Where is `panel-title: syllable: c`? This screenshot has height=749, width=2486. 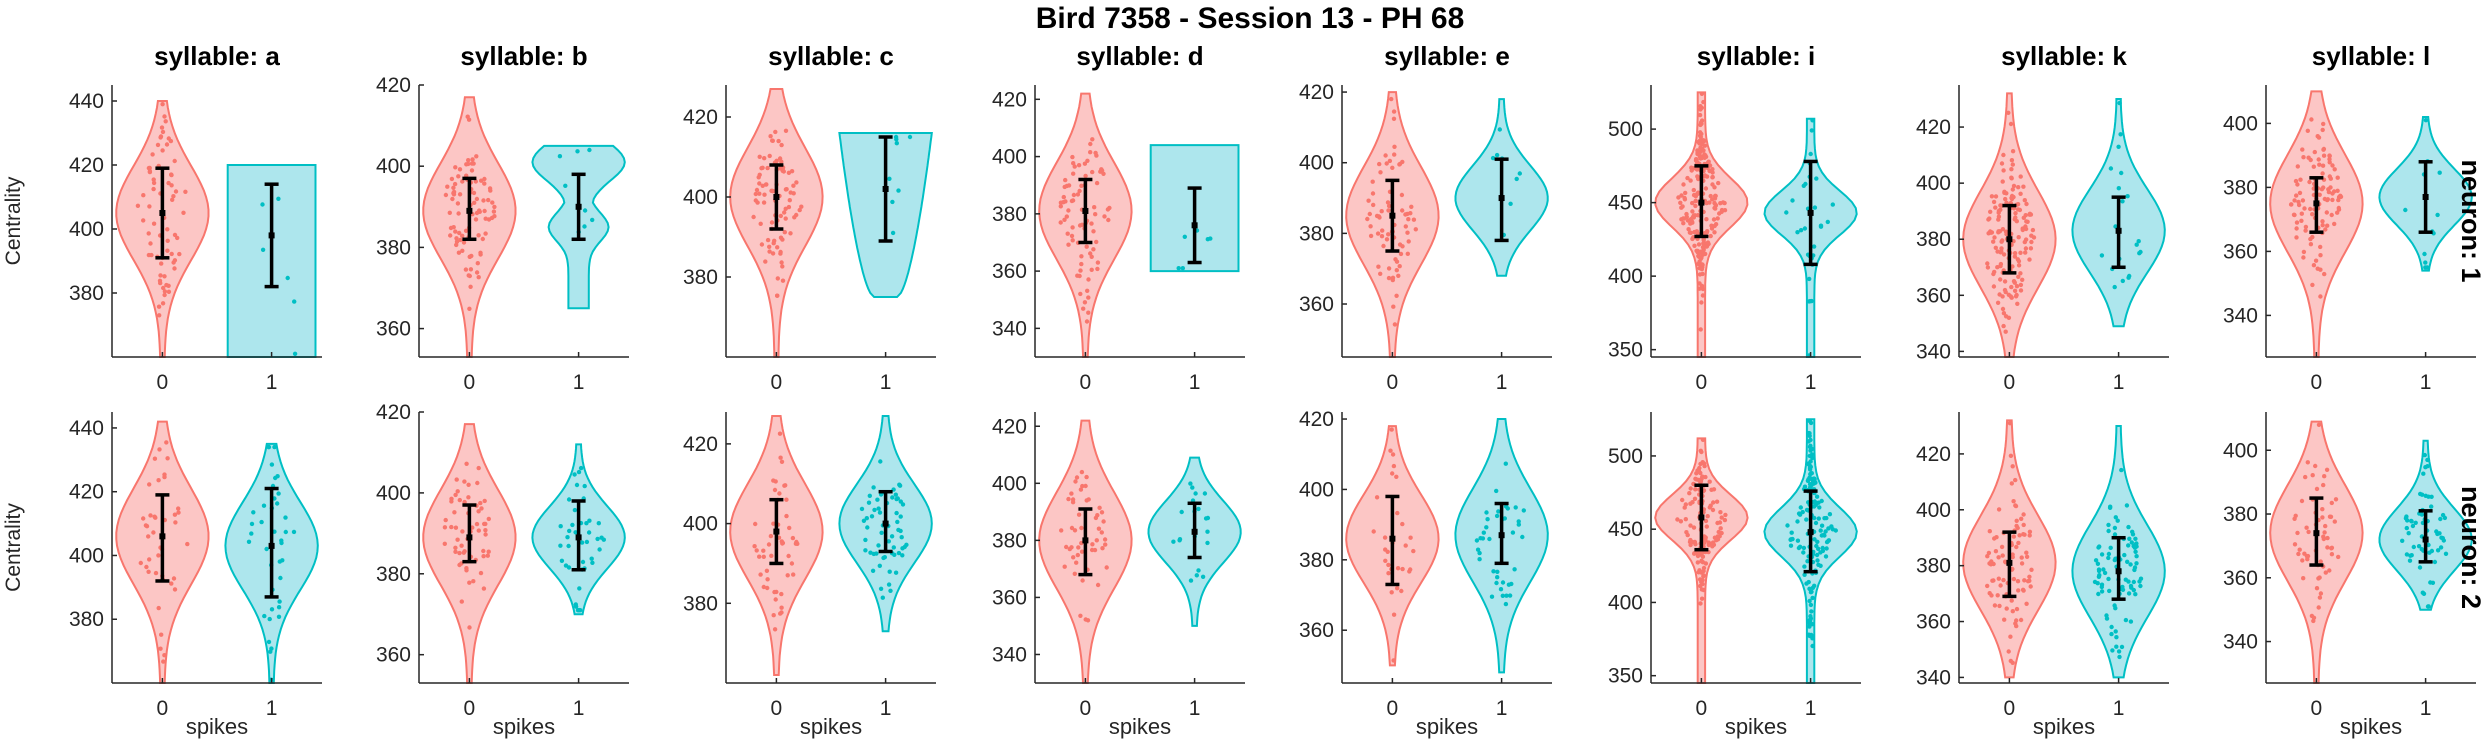 panel-title: syllable: c is located at coordinates (831, 56).